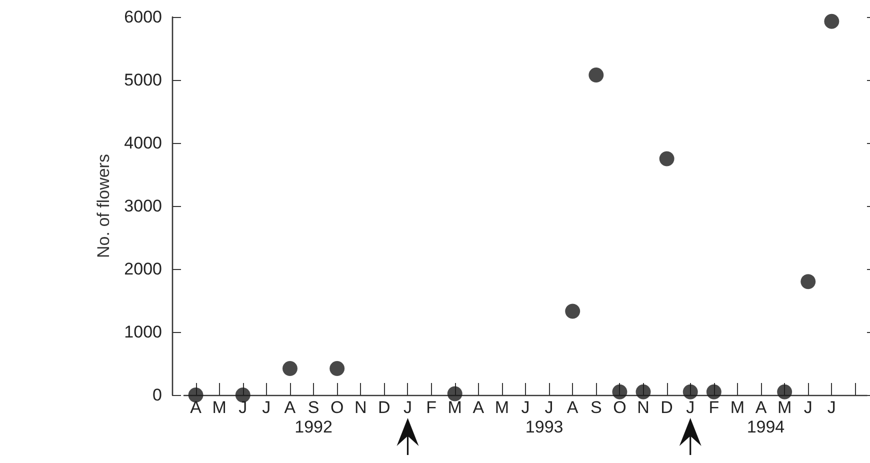  I want to click on y-axis-title: No. of flowers, so click(103, 206).